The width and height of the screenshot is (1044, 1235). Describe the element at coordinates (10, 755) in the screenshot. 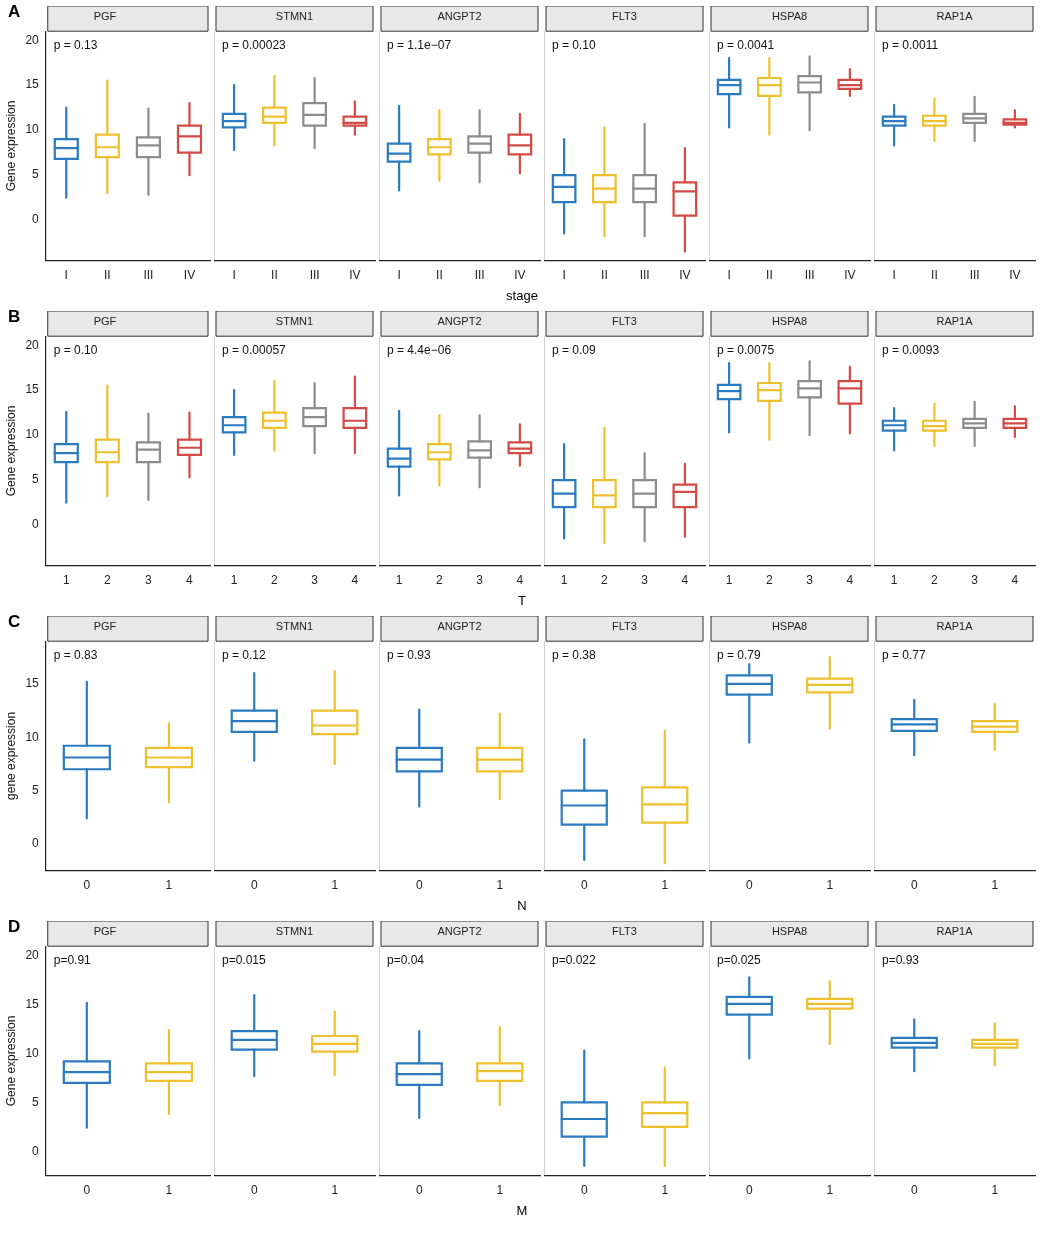

I see `y-axis-title: gene expression` at that location.